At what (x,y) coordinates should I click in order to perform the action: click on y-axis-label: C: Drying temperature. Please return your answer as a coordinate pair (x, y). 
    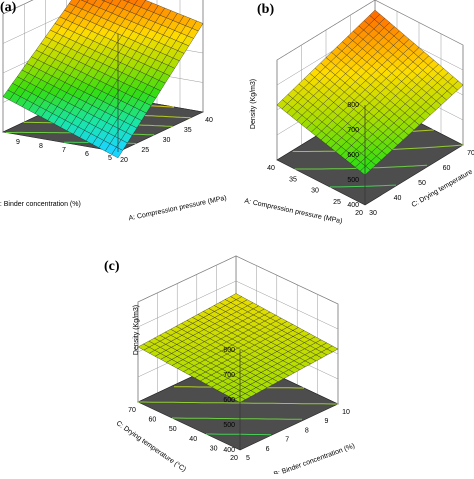
    Looking at the image, I should click on (442, 188).